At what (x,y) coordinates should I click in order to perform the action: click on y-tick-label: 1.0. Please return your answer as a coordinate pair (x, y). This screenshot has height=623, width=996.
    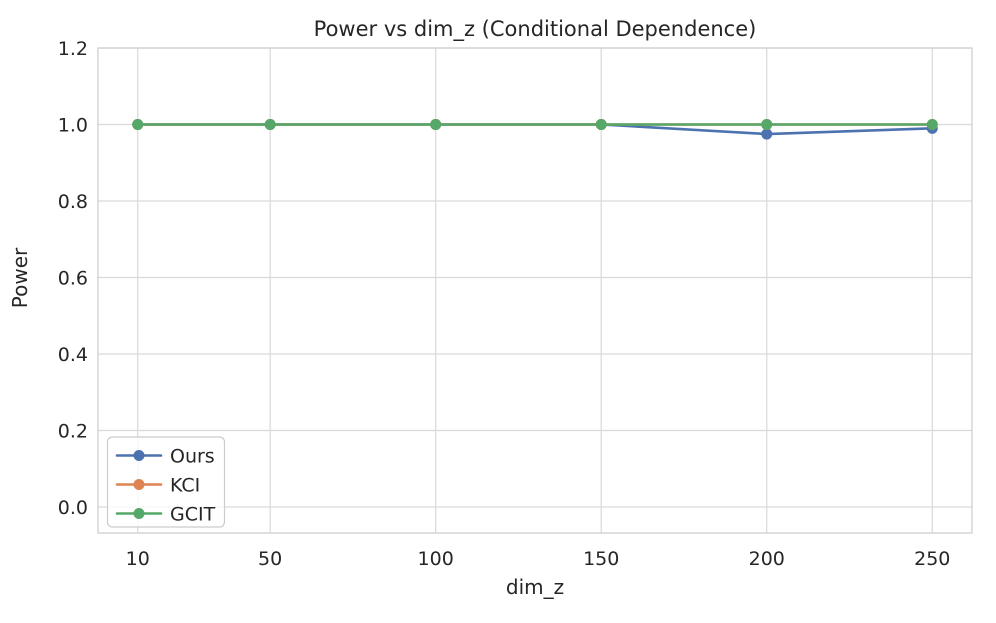
    Looking at the image, I should click on (73, 125).